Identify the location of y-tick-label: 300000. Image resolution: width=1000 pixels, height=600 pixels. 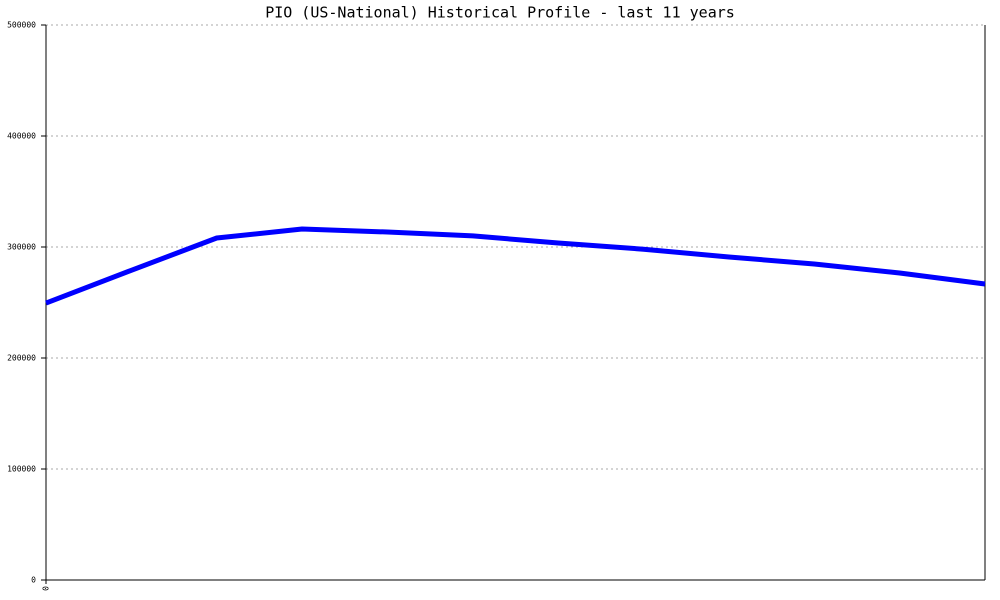
(21, 247).